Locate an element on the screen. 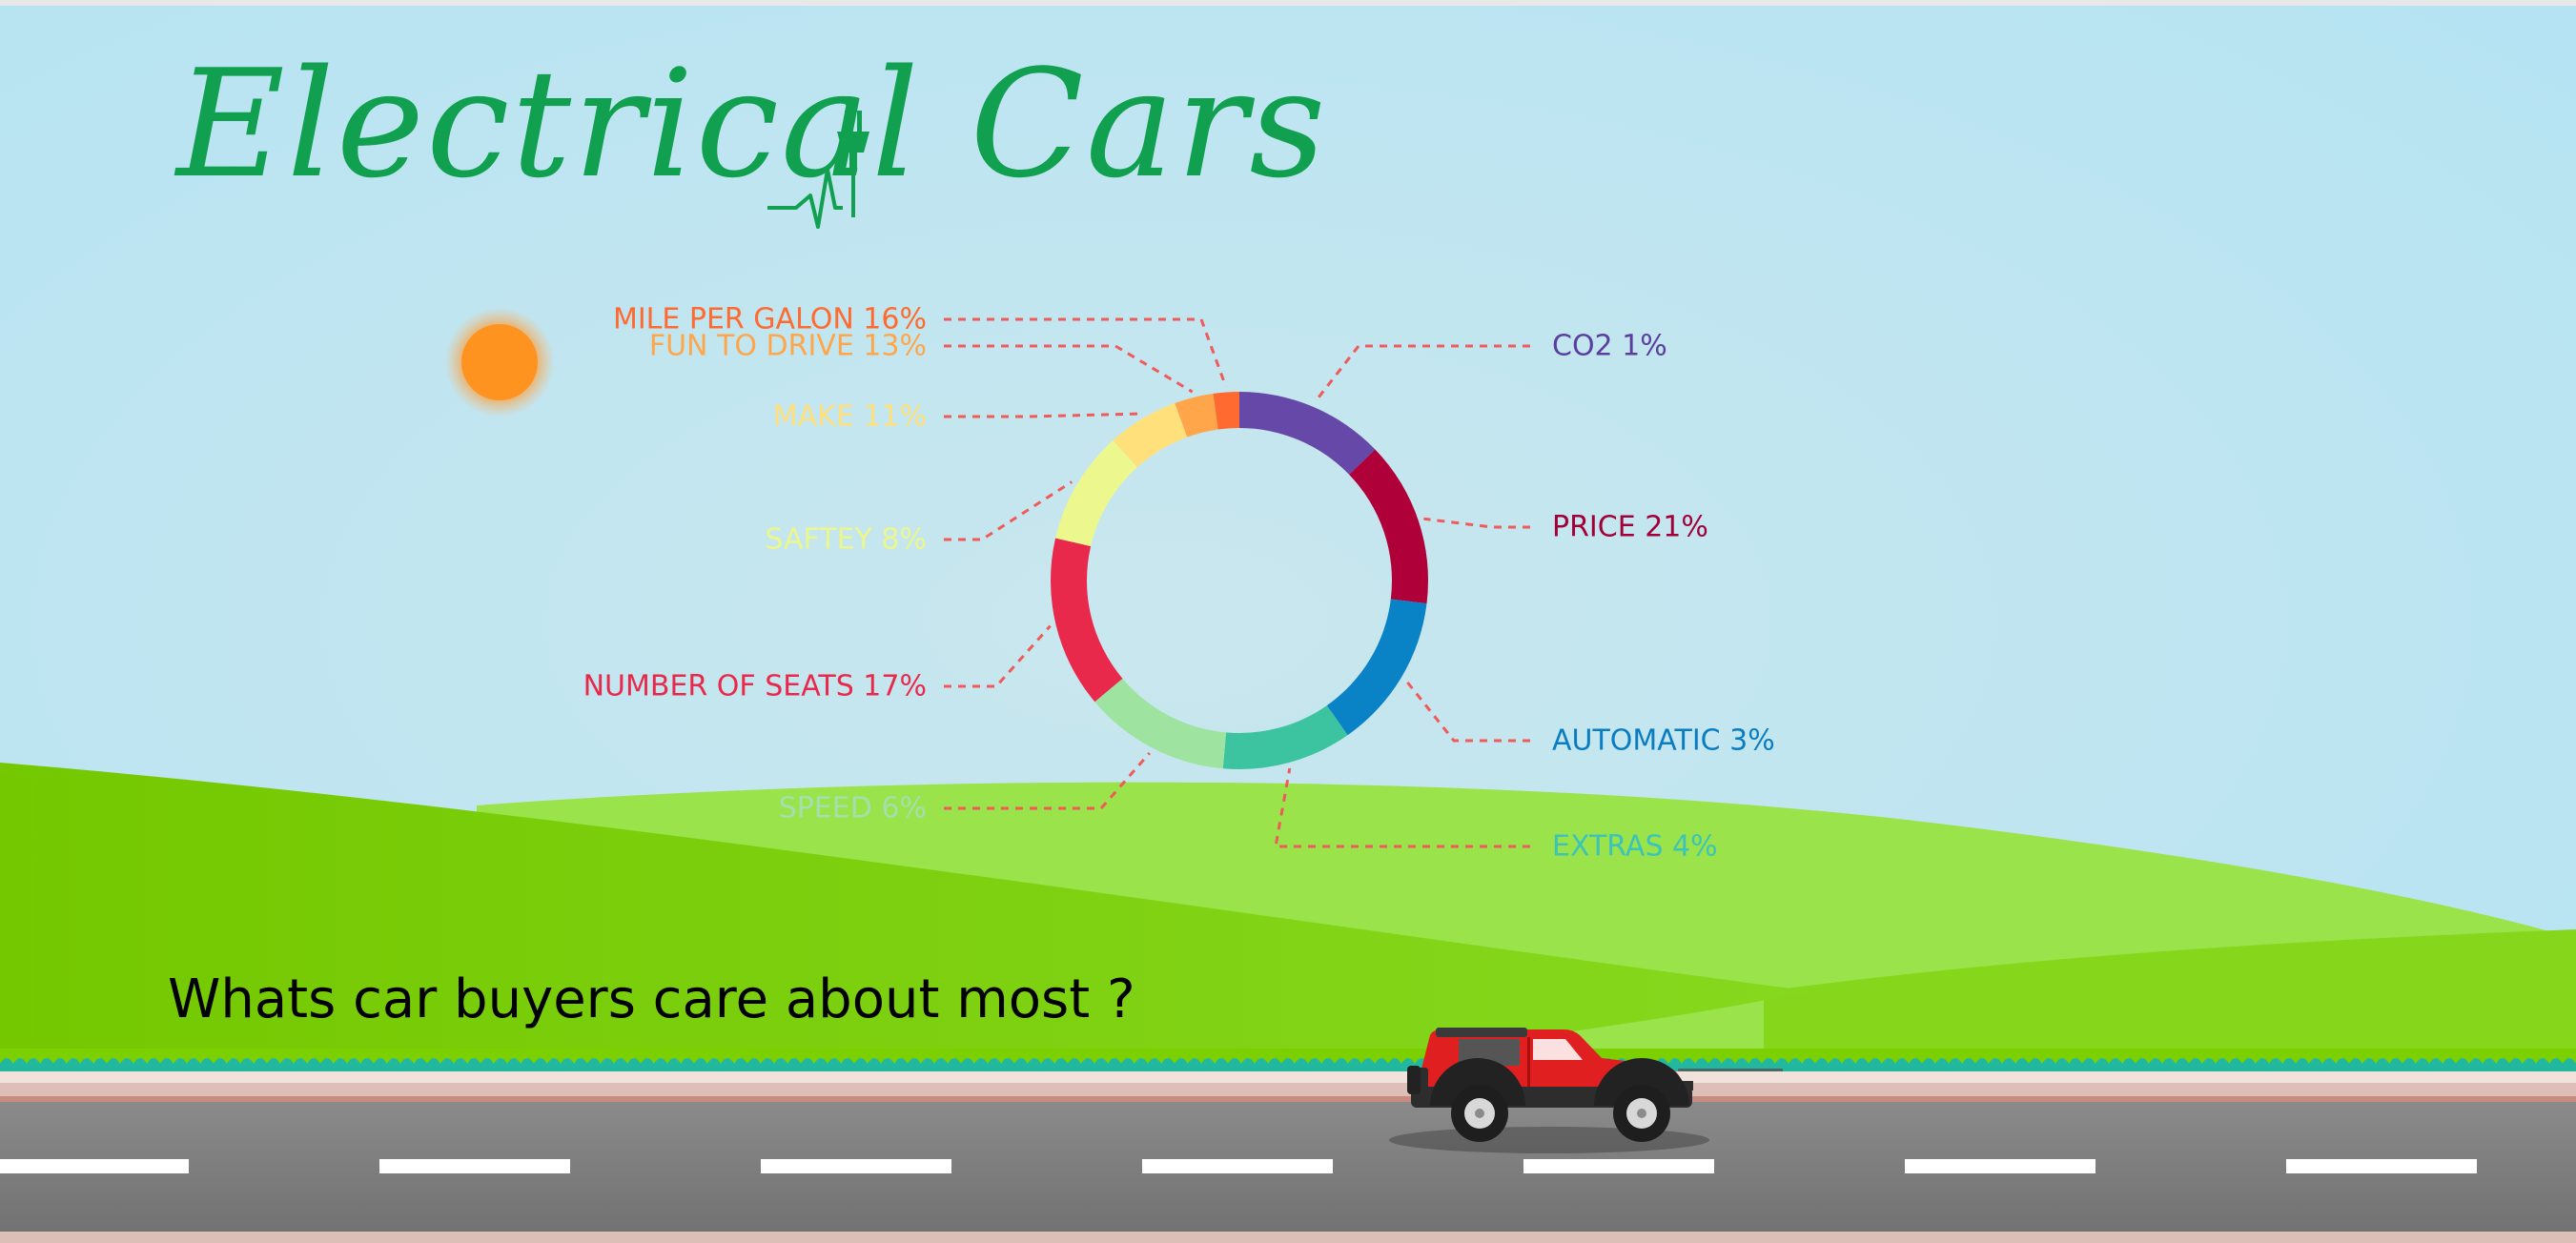 This screenshot has width=2576, height=1243. grass-fringe is located at coordinates (1288, 1063).